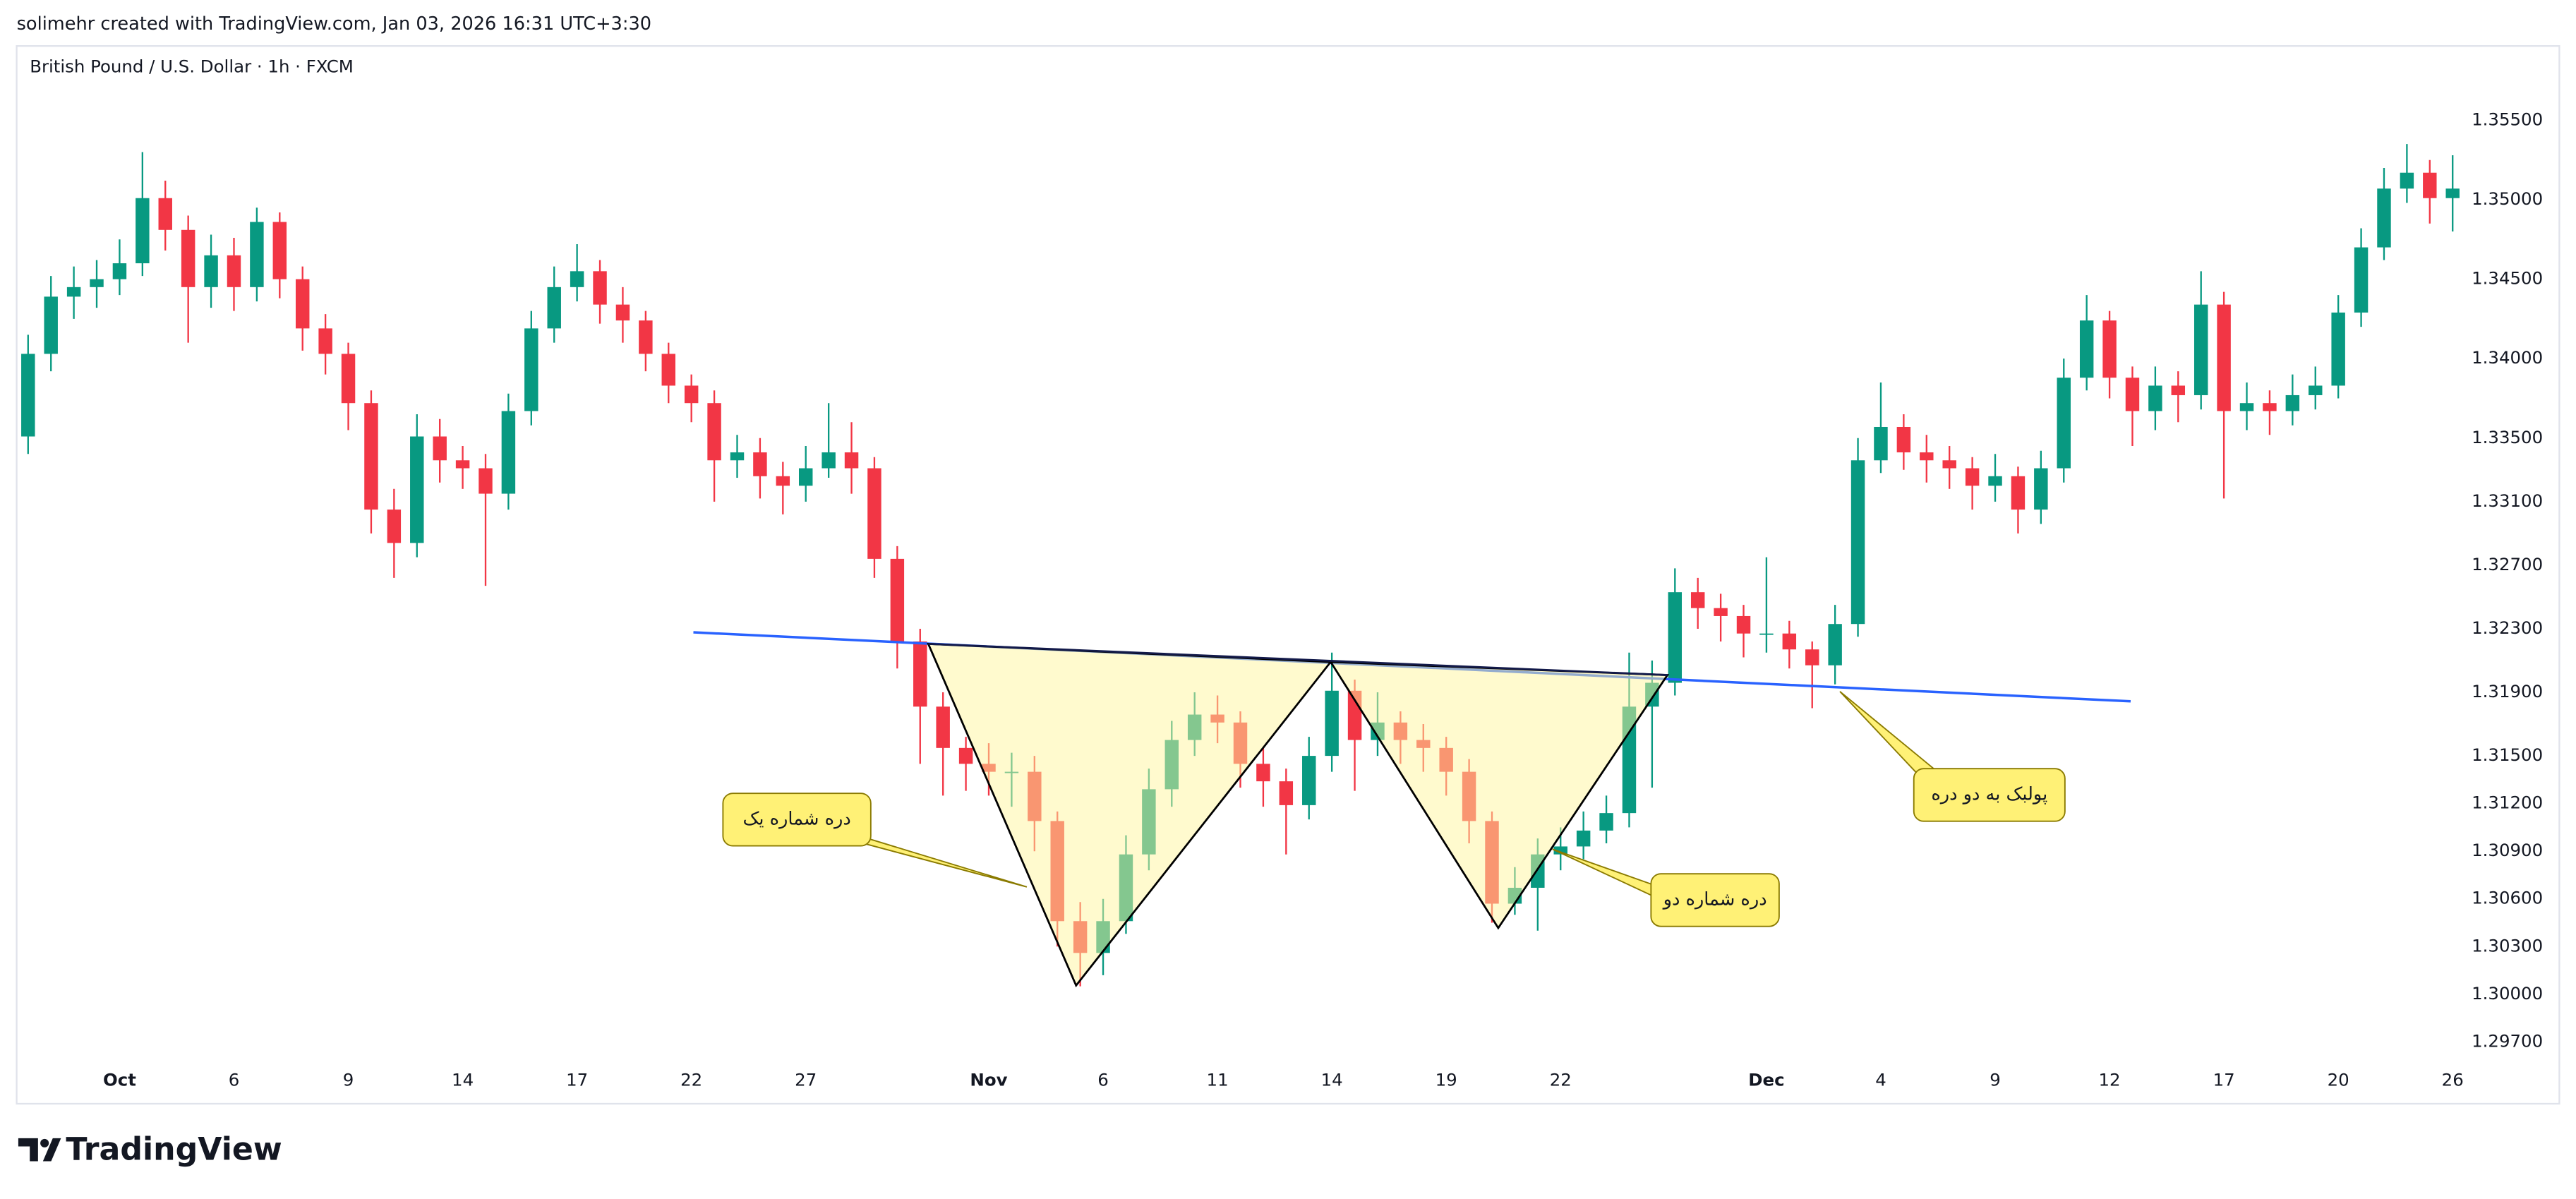 The width and height of the screenshot is (2576, 1199). Describe the element at coordinates (2507, 199) in the screenshot. I see `y-tick-label: 1.35000` at that location.